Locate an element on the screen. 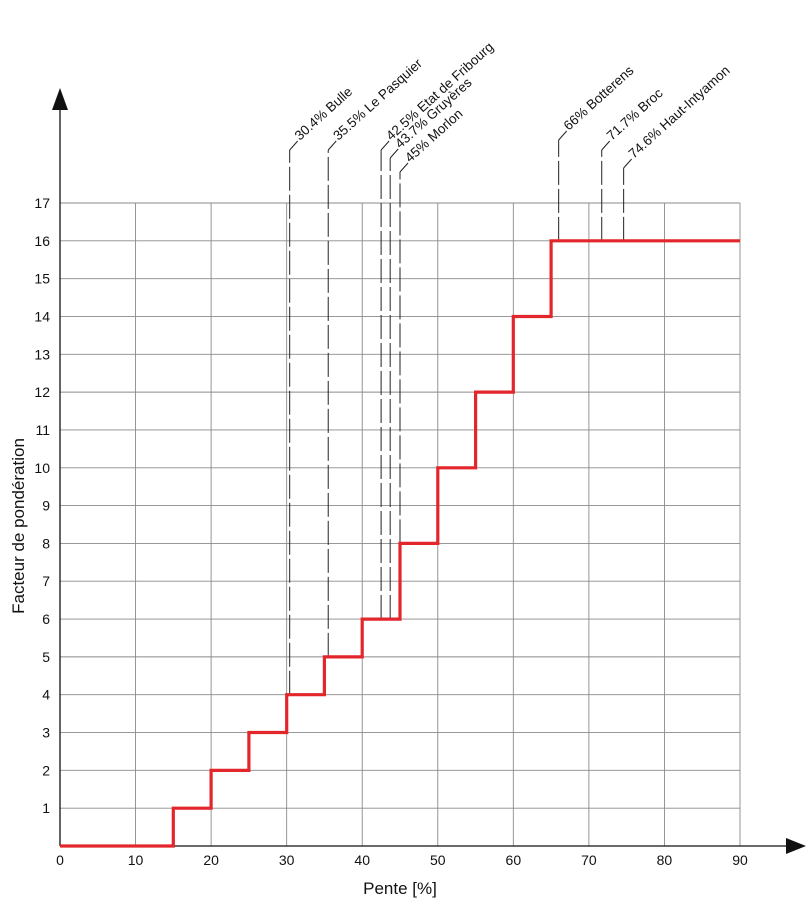 The image size is (809, 905). x-axis-arrow is located at coordinates (796, 846).